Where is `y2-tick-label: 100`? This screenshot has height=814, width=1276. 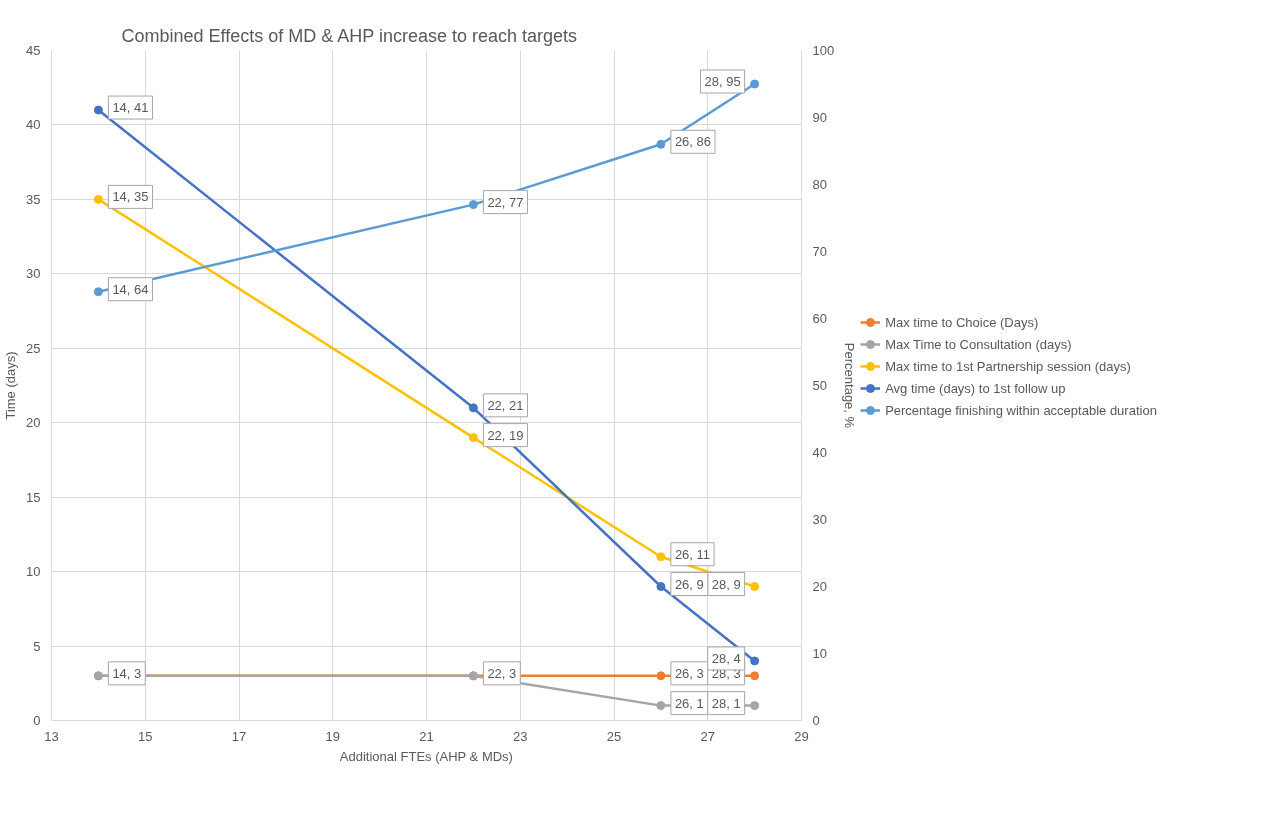
y2-tick-label: 100 is located at coordinates (823, 50).